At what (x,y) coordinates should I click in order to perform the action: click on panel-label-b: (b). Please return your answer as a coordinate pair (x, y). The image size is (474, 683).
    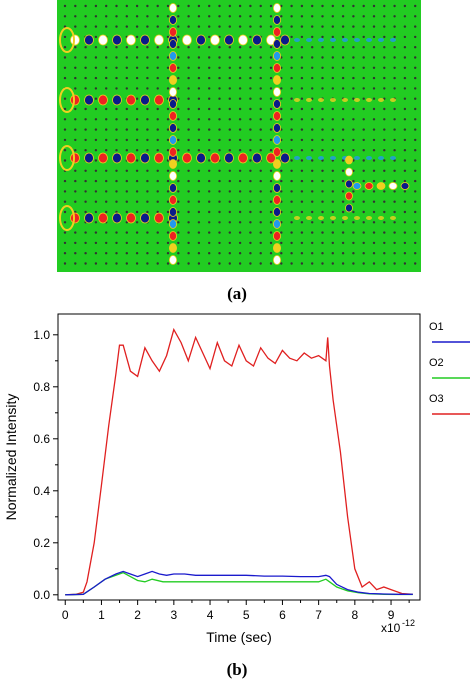
    Looking at the image, I should click on (237, 669).